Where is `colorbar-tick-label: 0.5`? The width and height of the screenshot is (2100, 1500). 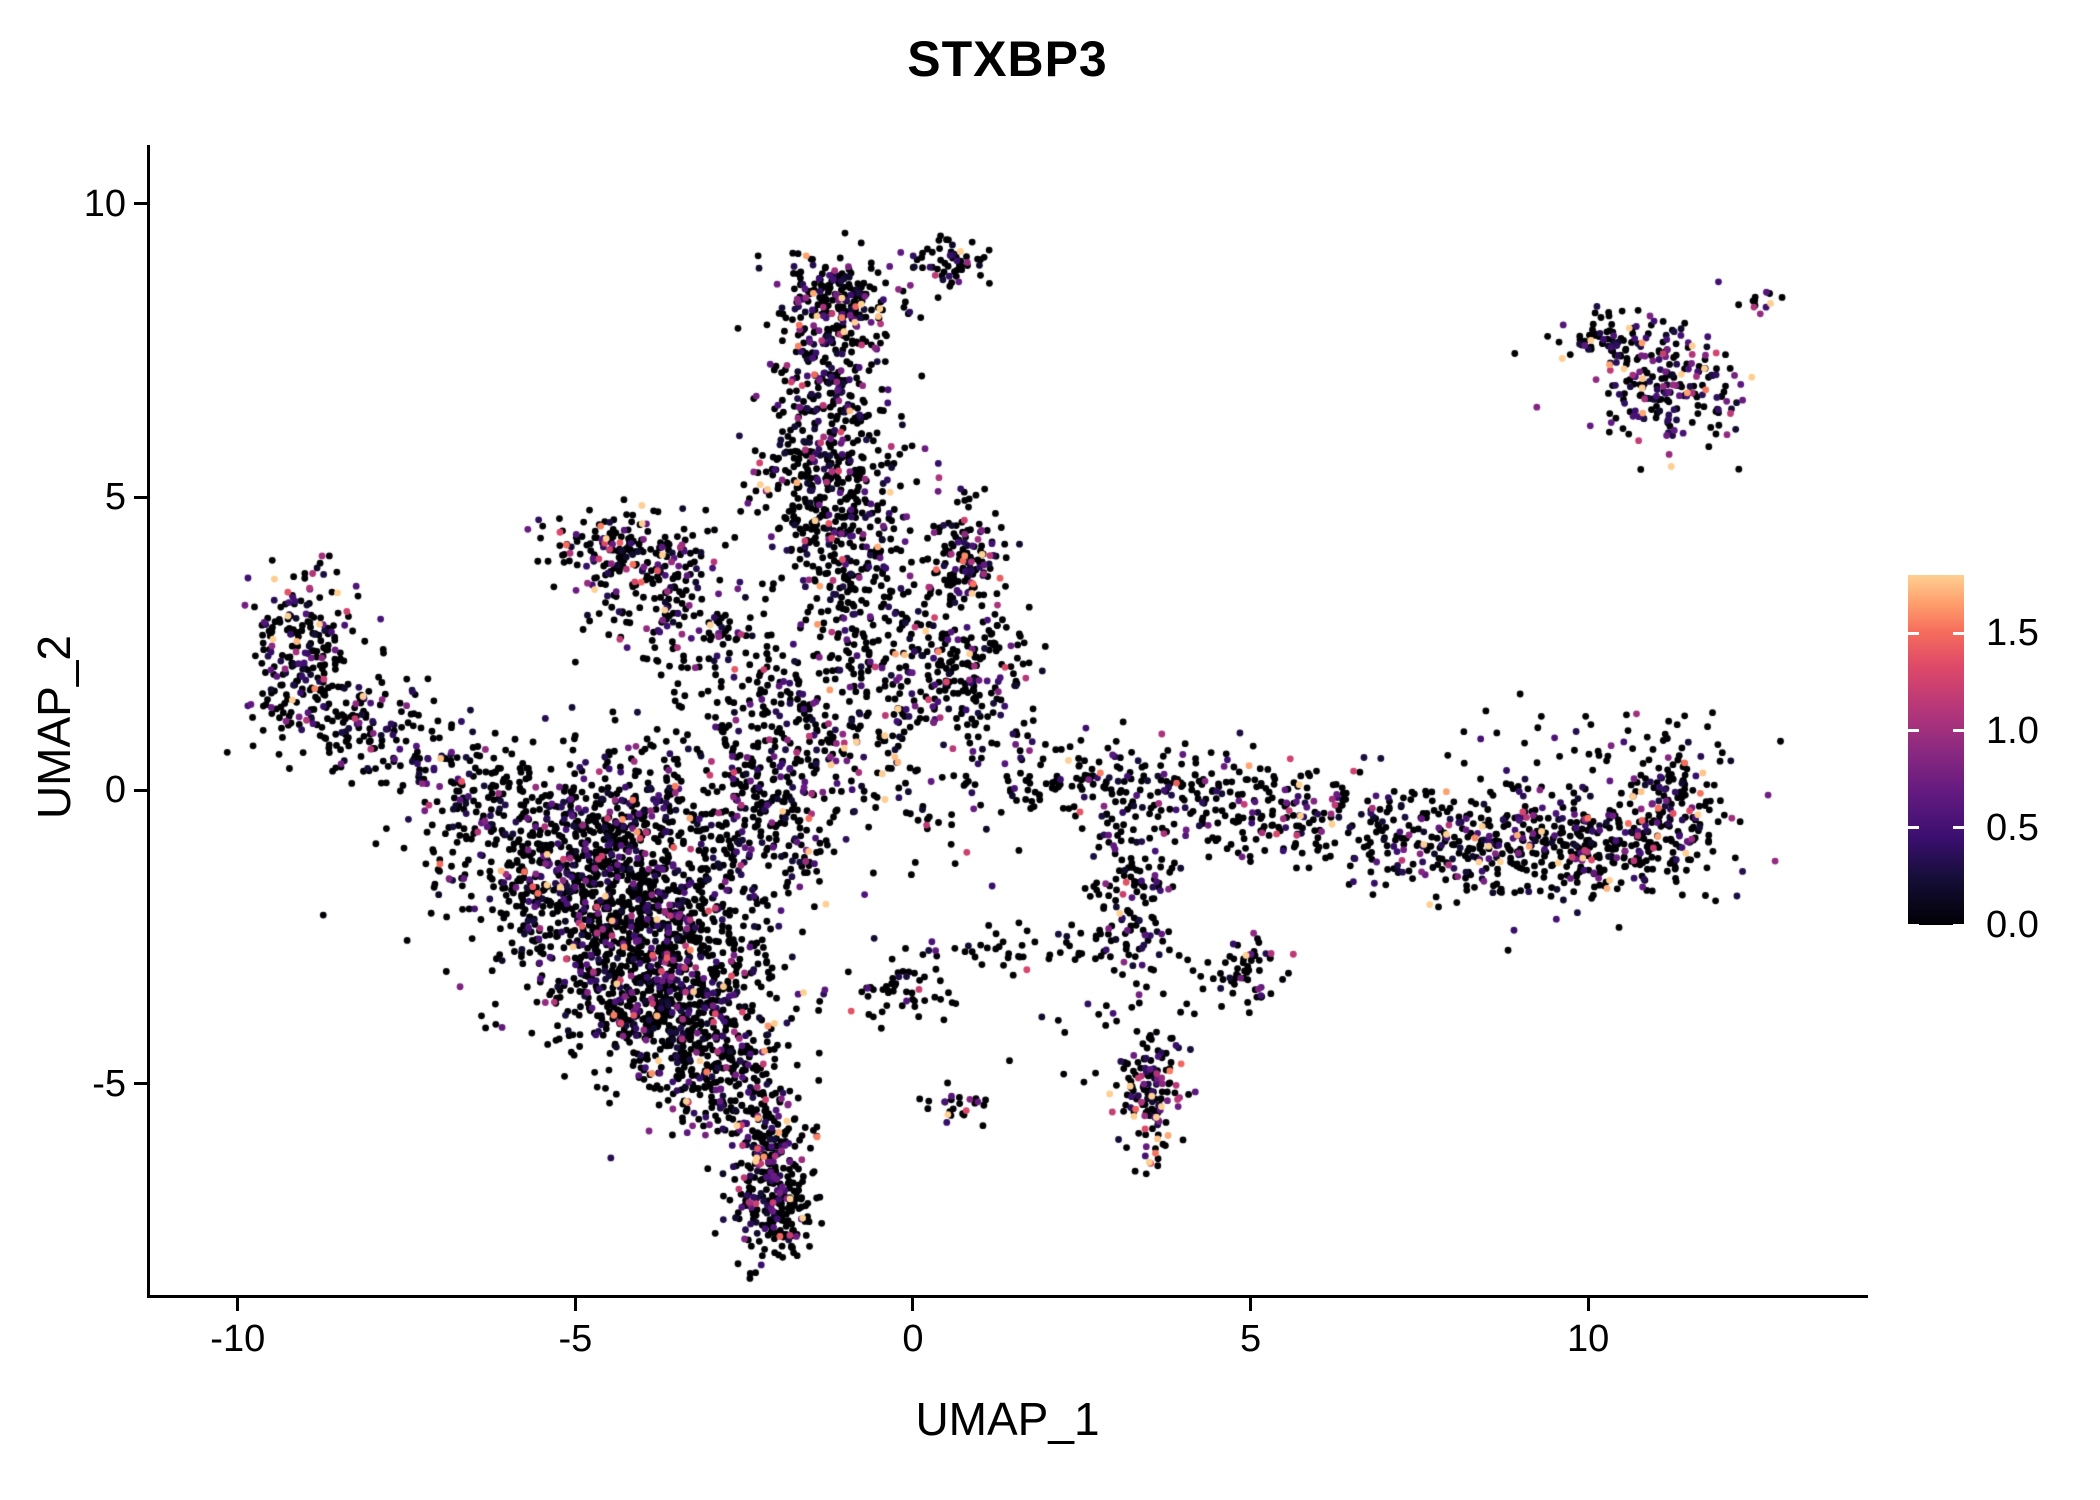 colorbar-tick-label: 0.5 is located at coordinates (2012, 827).